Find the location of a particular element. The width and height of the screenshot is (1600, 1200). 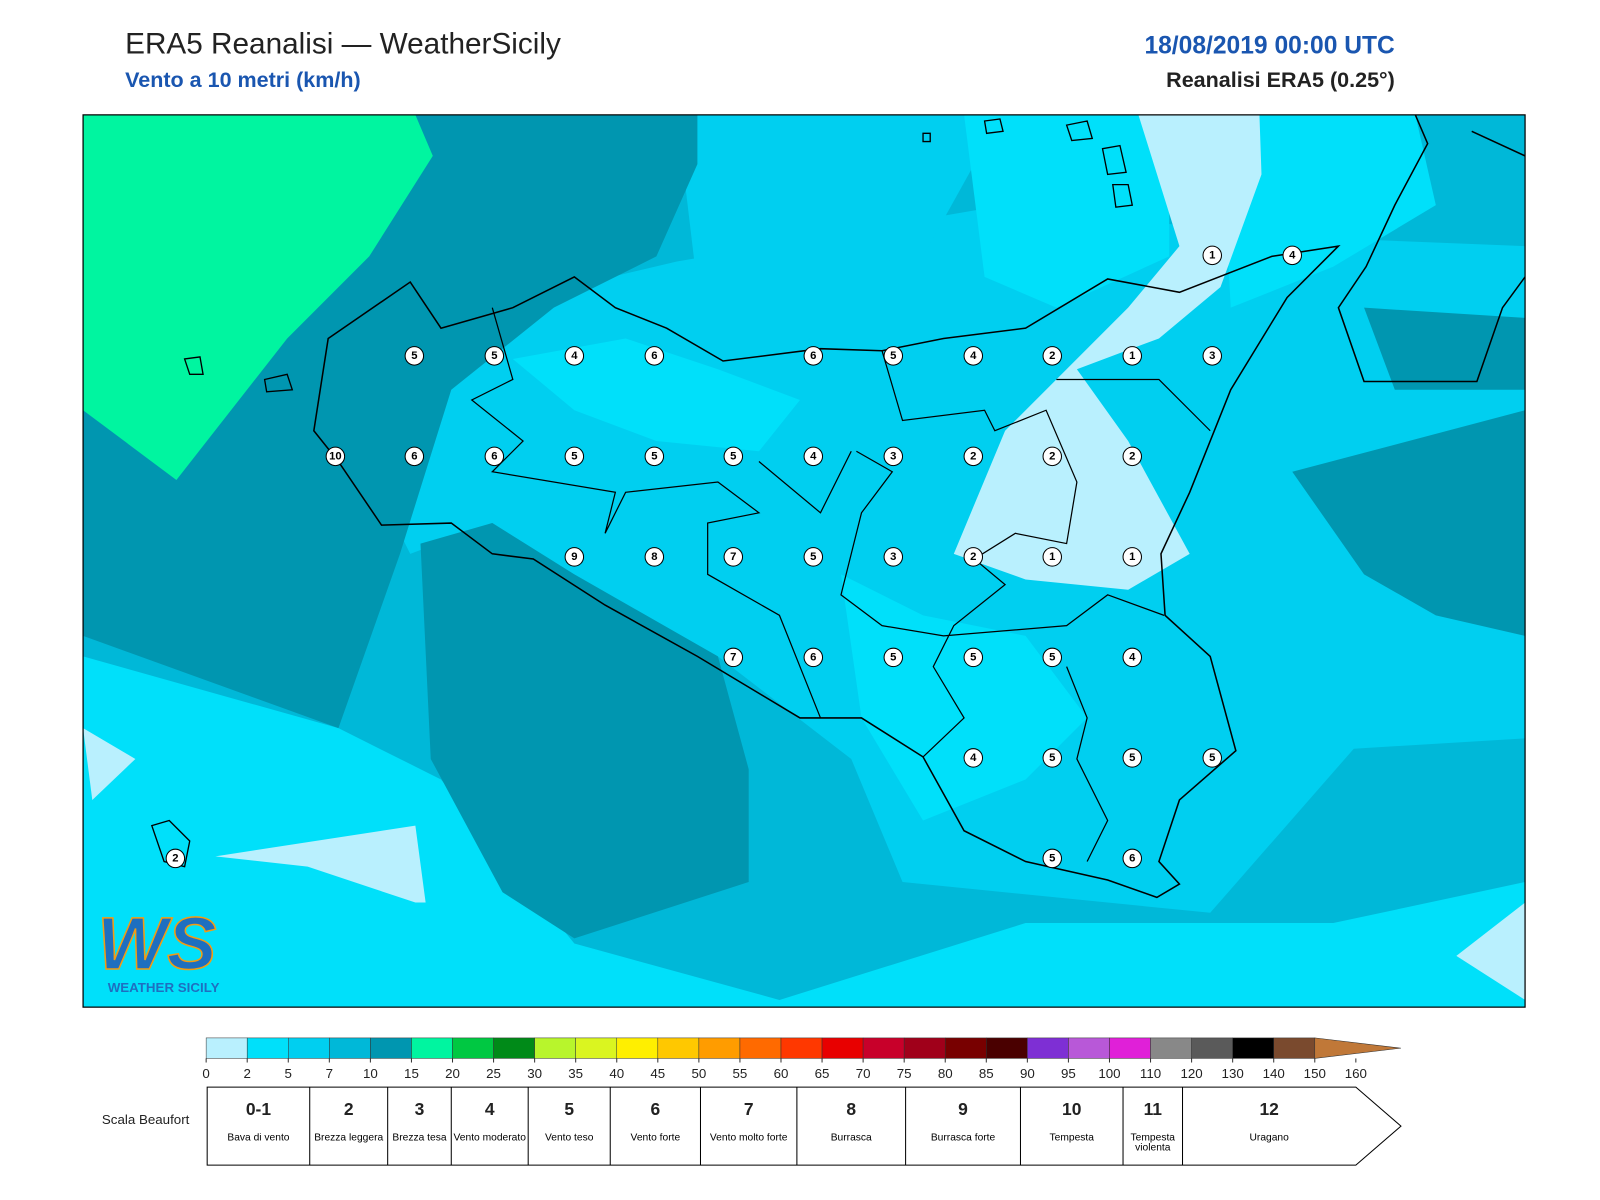

beaufort-label: Tempesta is located at coordinates (1071, 1138).